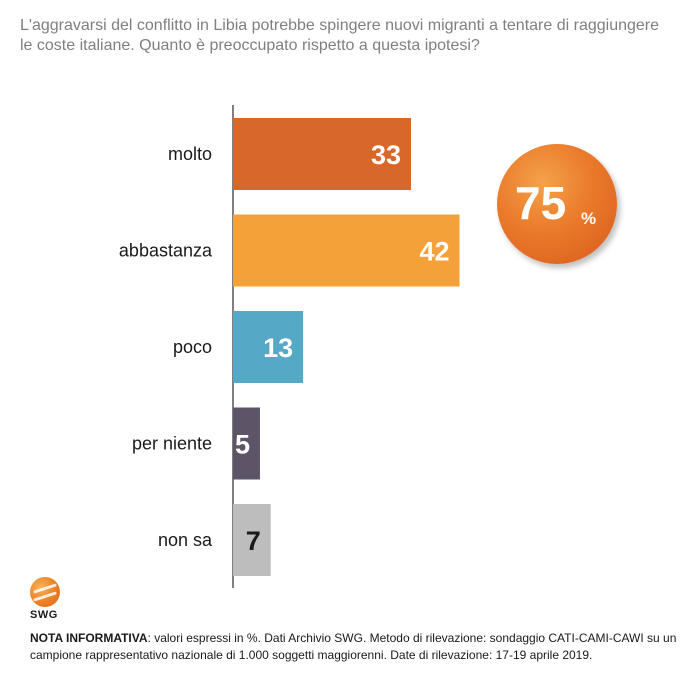  I want to click on value-label-abbastanza: 42, so click(434, 252).